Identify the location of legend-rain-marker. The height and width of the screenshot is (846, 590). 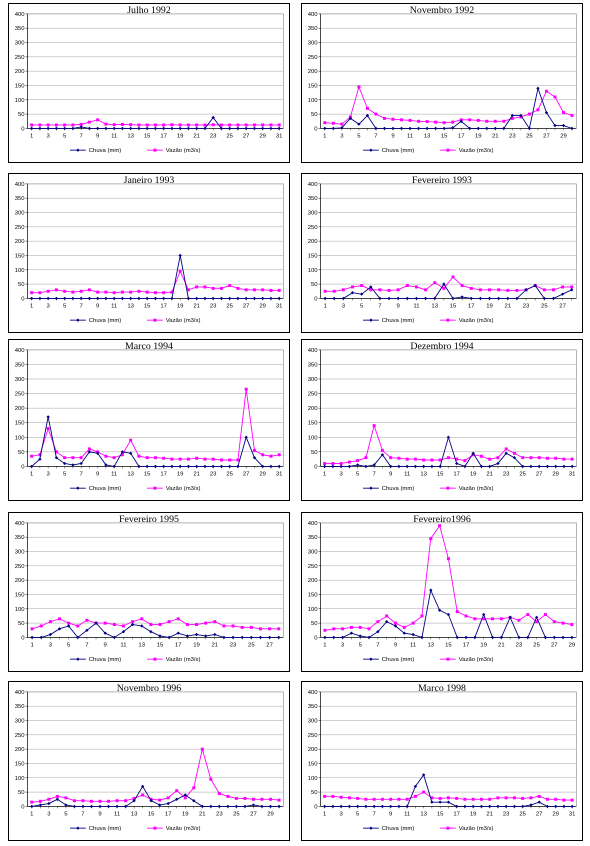
(371, 150).